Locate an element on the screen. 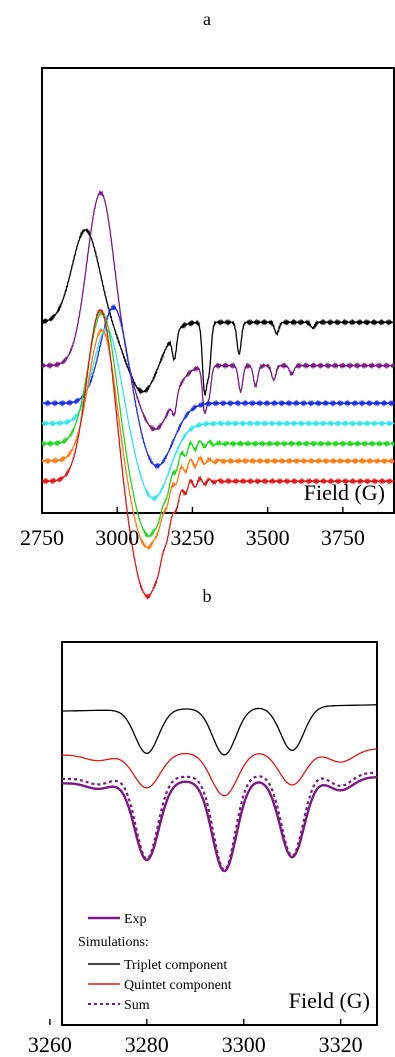 The width and height of the screenshot is (395, 1057). legend-label-exp: Exp is located at coordinates (135, 919).